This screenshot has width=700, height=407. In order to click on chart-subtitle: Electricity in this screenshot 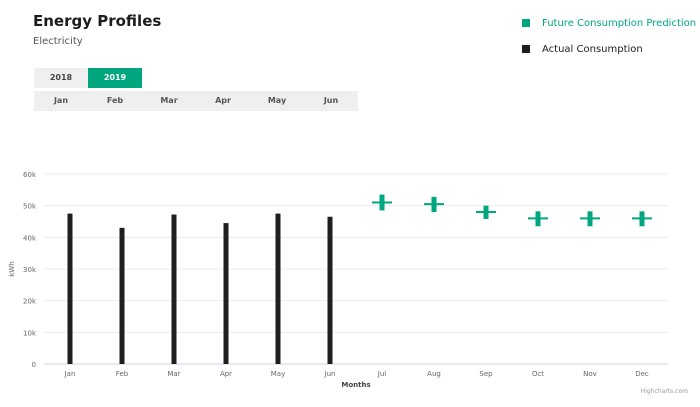, I will do `click(58, 41)`.